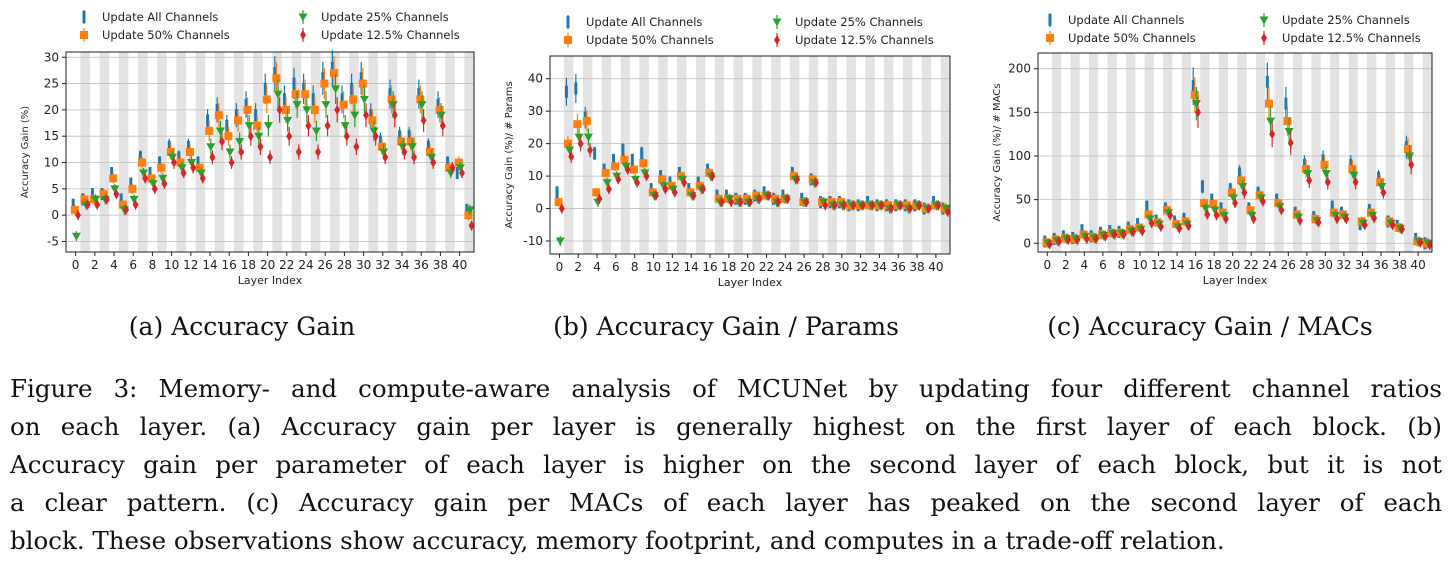  What do you see at coordinates (750, 282) in the screenshot?
I see `x-axis-label: Layer Index` at bounding box center [750, 282].